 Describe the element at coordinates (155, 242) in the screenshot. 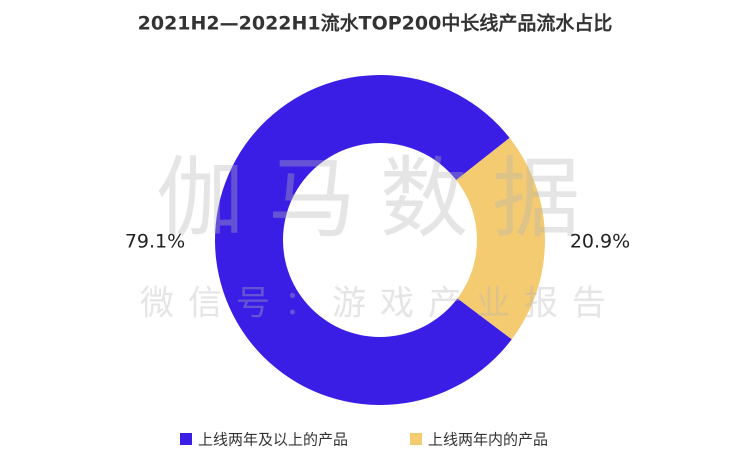

I see `data-label: 79.1%` at that location.